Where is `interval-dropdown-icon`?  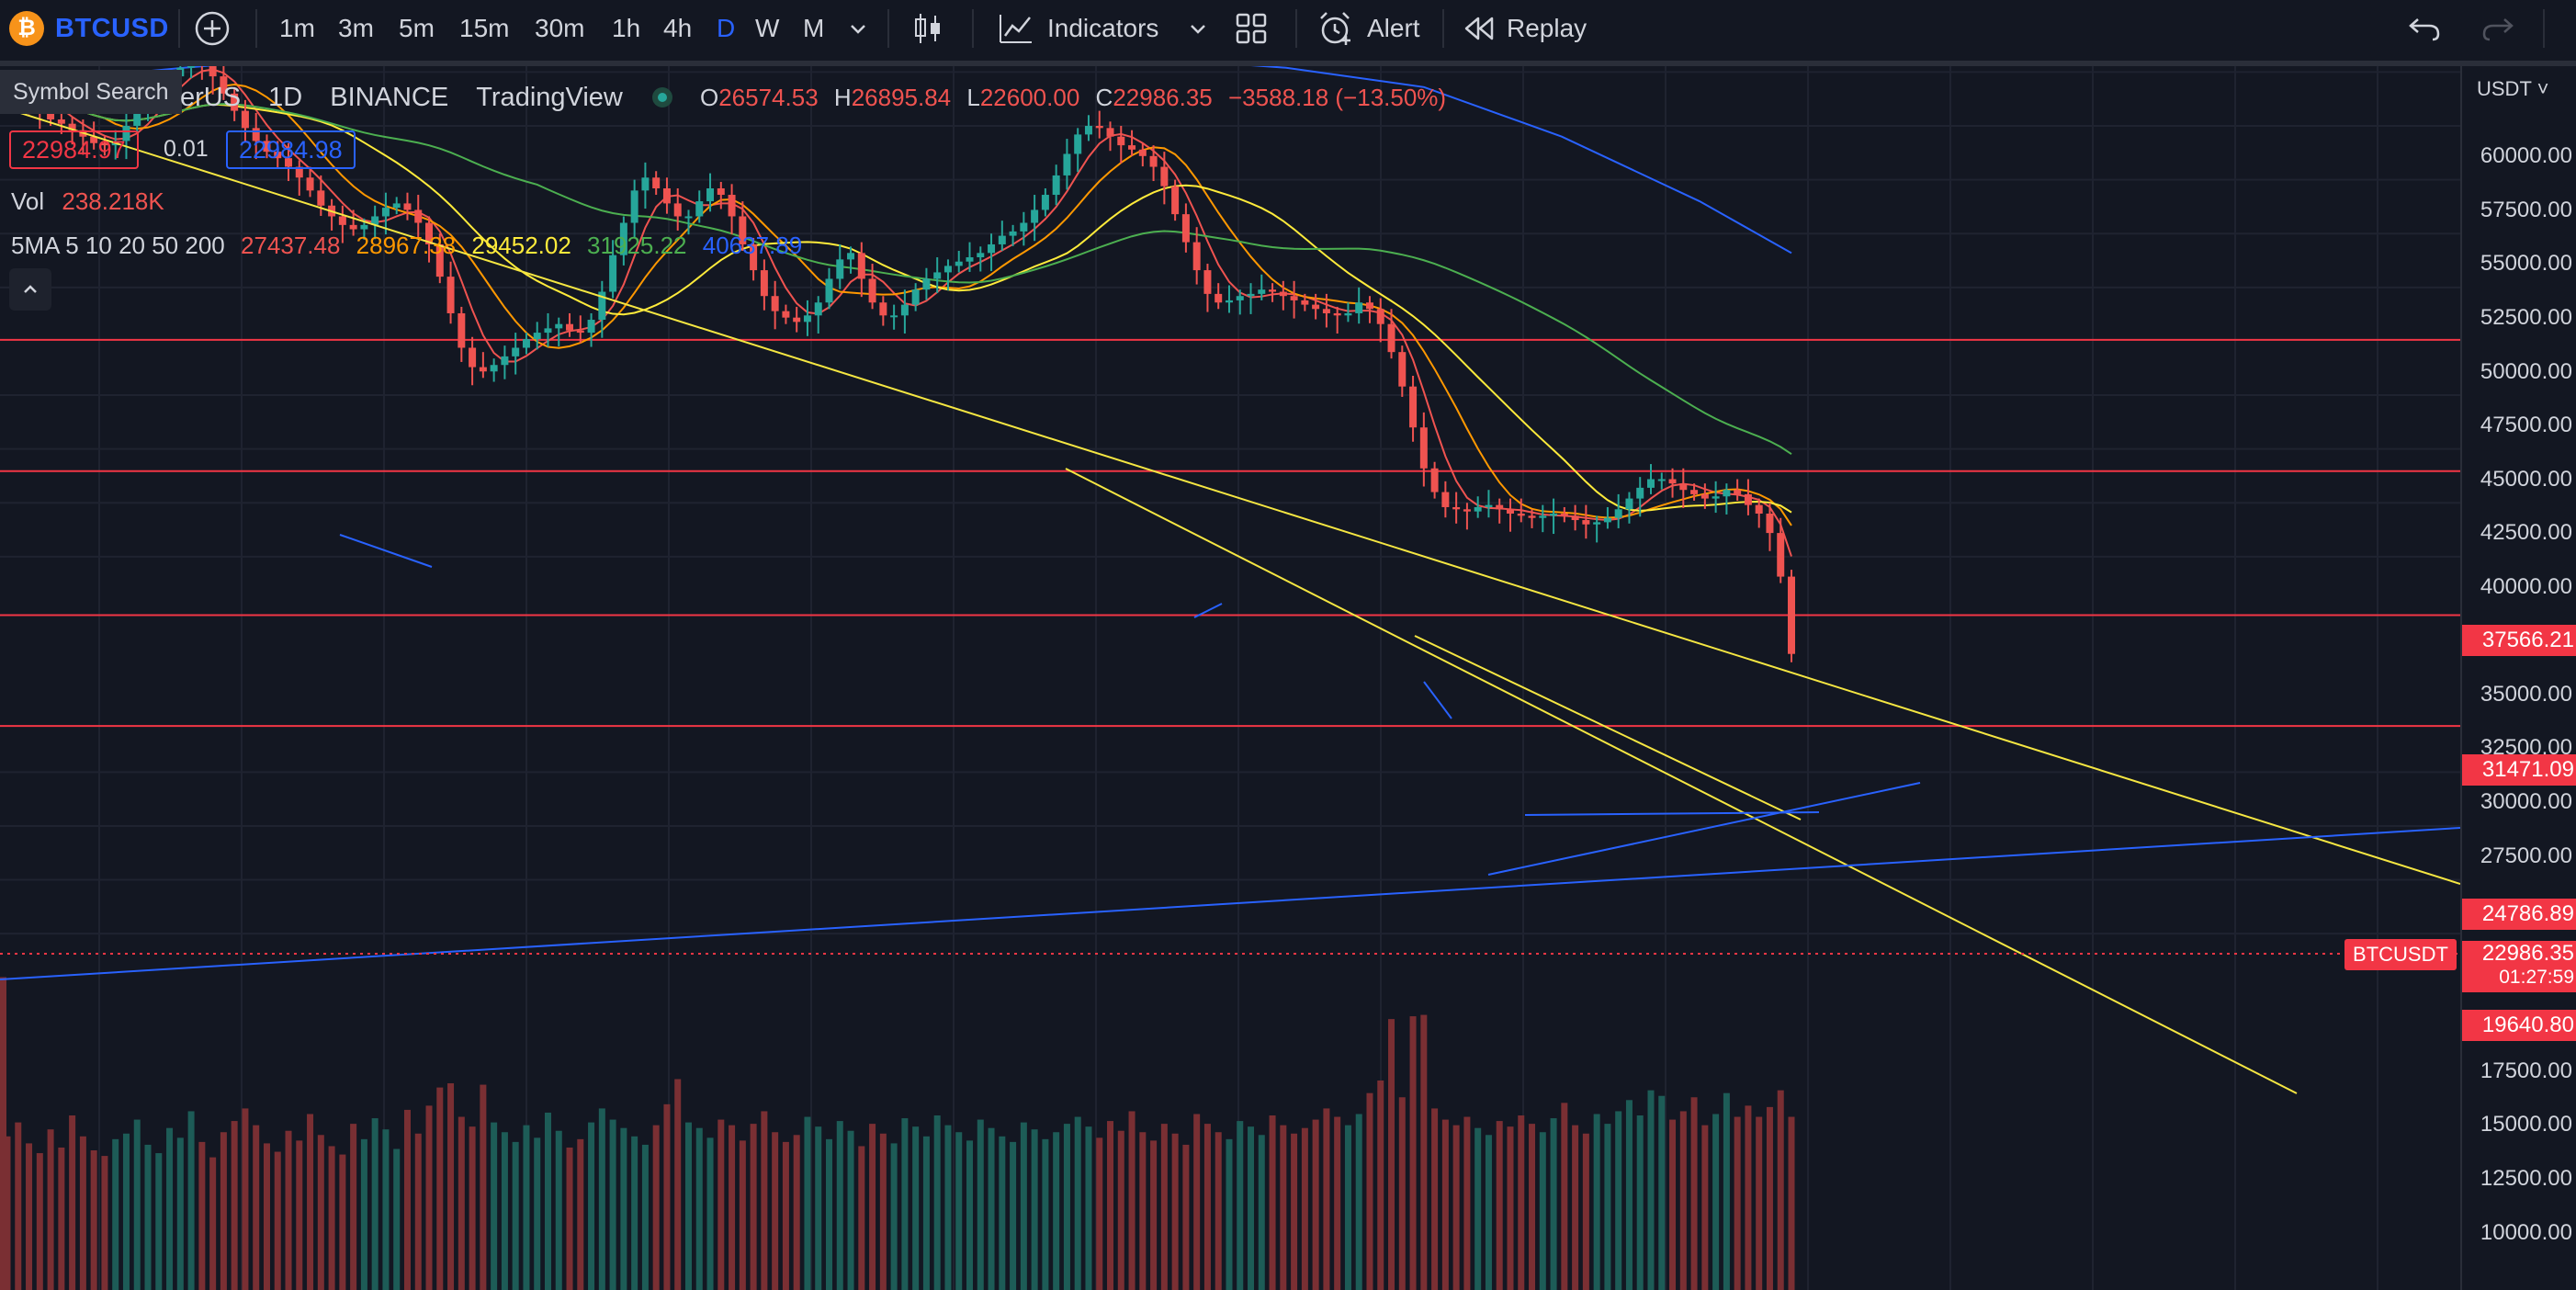 interval-dropdown-icon is located at coordinates (858, 28).